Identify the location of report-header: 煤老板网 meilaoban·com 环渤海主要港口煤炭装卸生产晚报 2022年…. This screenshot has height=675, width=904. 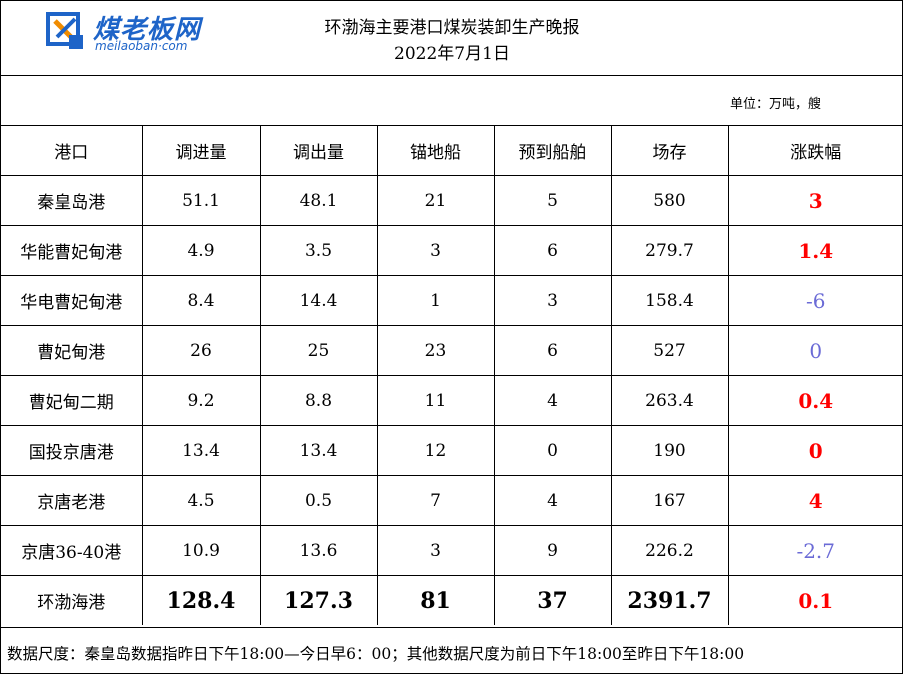
(452, 38).